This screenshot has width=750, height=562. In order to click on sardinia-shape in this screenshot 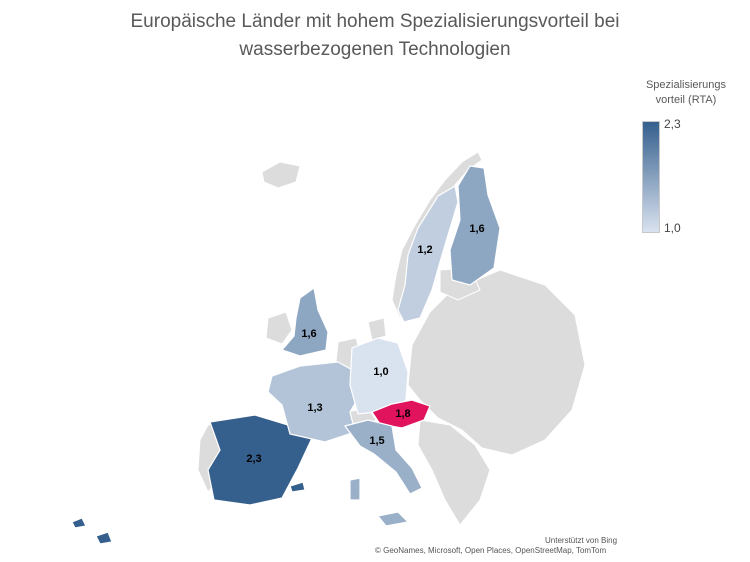, I will do `click(355, 489)`.